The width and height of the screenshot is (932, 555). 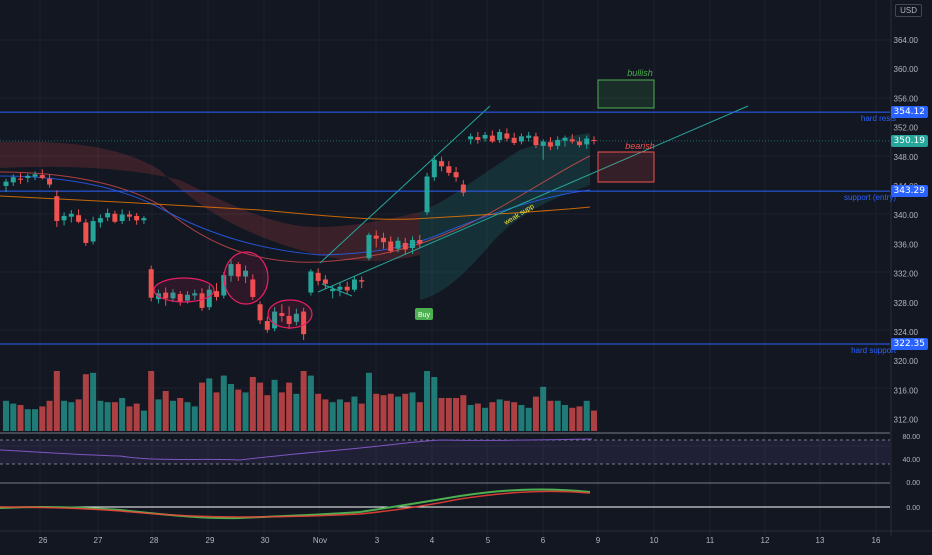 What do you see at coordinates (878, 118) in the screenshot?
I see `level-label: hard resis` at bounding box center [878, 118].